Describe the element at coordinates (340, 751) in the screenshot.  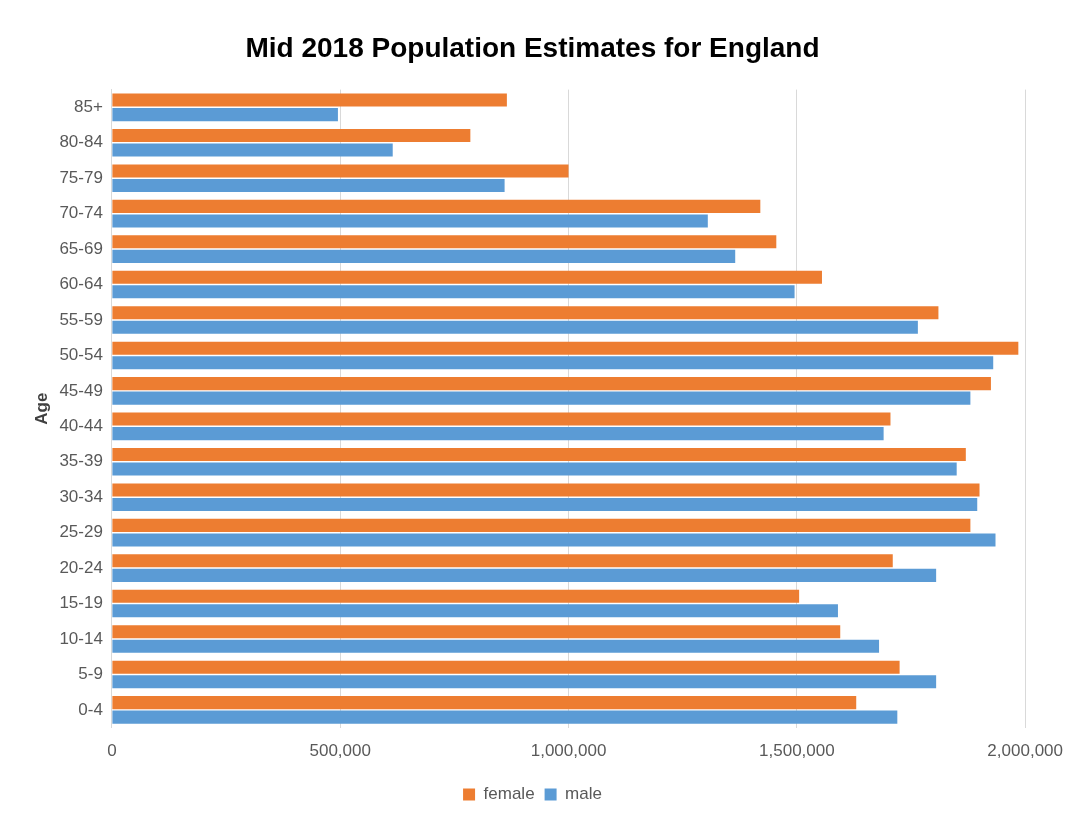
I see `x-tick-label: 500,000` at that location.